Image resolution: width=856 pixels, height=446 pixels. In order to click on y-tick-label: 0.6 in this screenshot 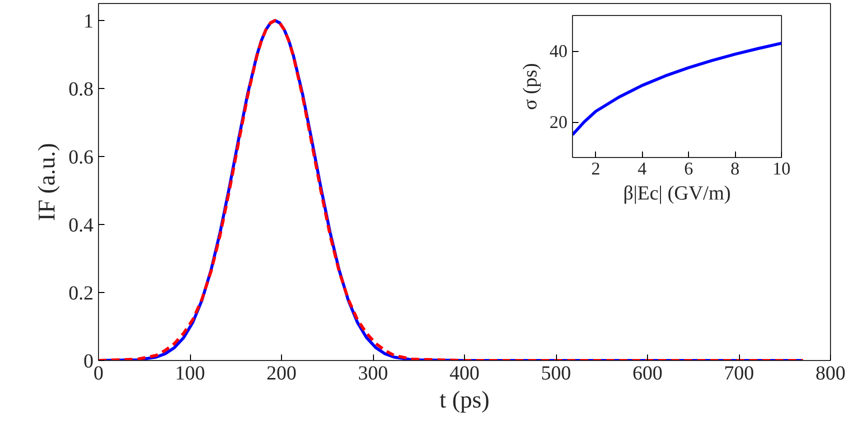, I will do `click(81, 157)`.